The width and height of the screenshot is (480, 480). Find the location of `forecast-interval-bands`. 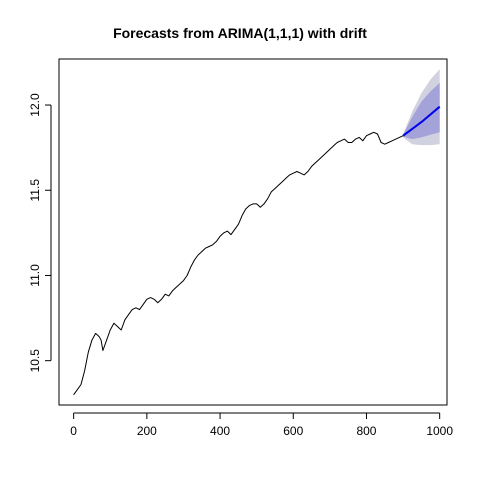

forecast-interval-bands is located at coordinates (421, 107).